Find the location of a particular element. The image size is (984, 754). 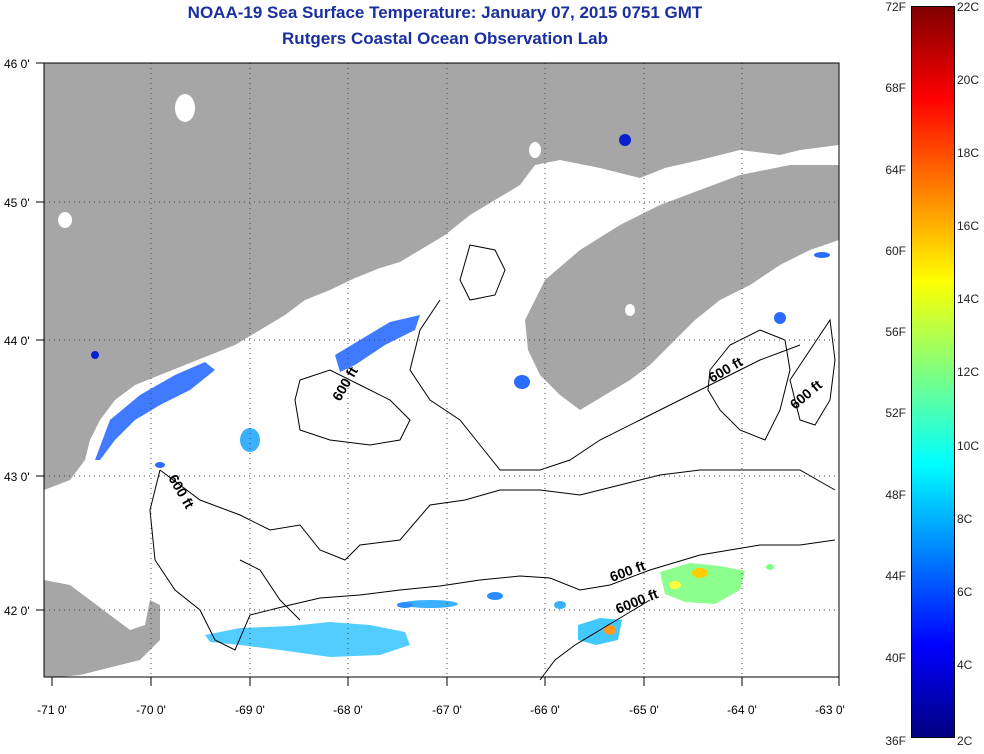

colorbar-f-label: 64F is located at coordinates (895, 170).